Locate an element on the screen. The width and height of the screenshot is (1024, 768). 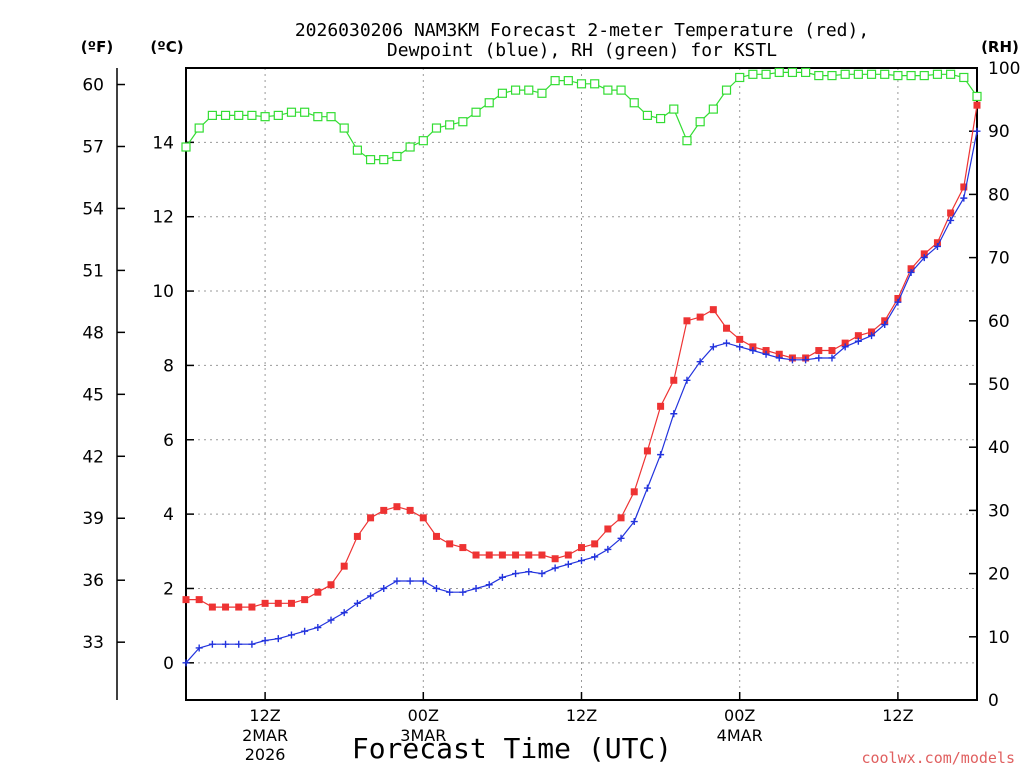
rh-tick-label: 70 is located at coordinates (999, 259).